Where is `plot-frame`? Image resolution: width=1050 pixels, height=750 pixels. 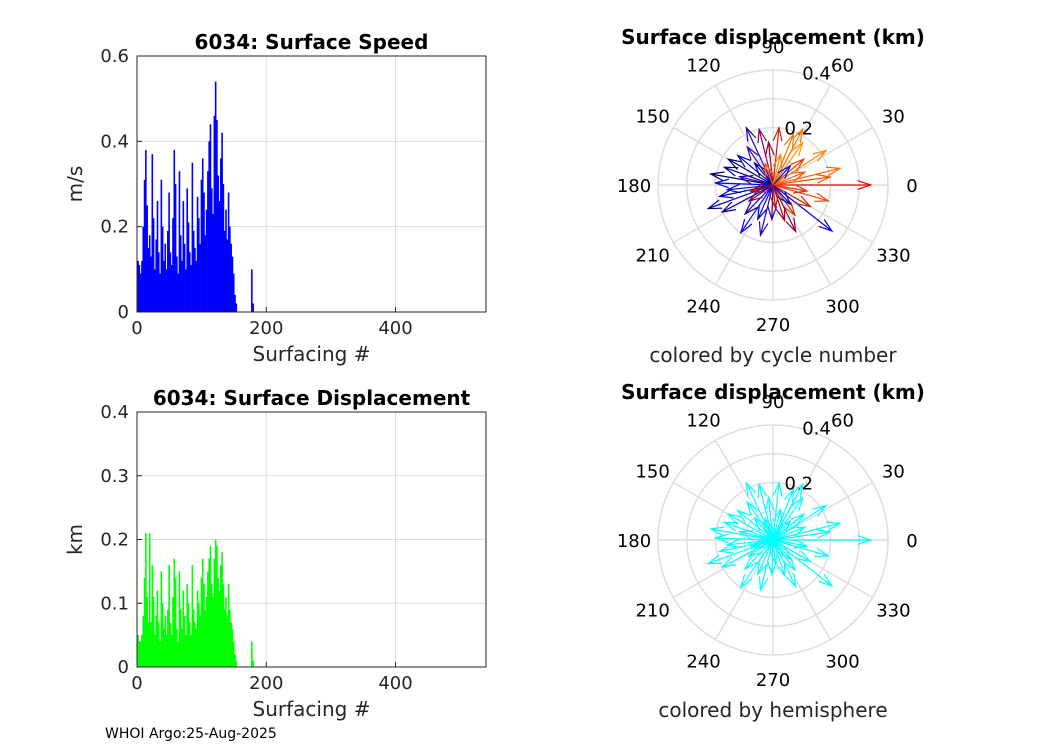 plot-frame is located at coordinates (311, 184).